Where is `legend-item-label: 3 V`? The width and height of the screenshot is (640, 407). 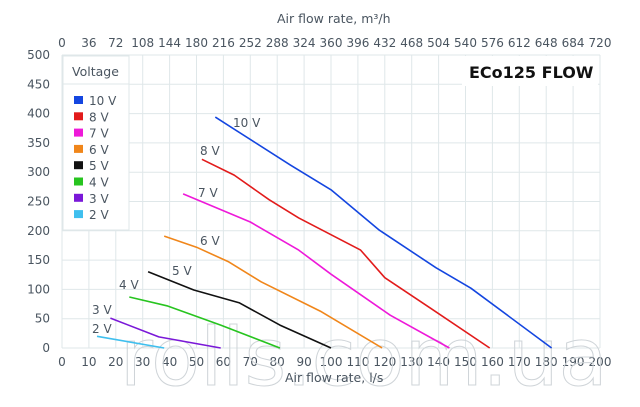 legend-item-label: 3 V is located at coordinates (99, 199).